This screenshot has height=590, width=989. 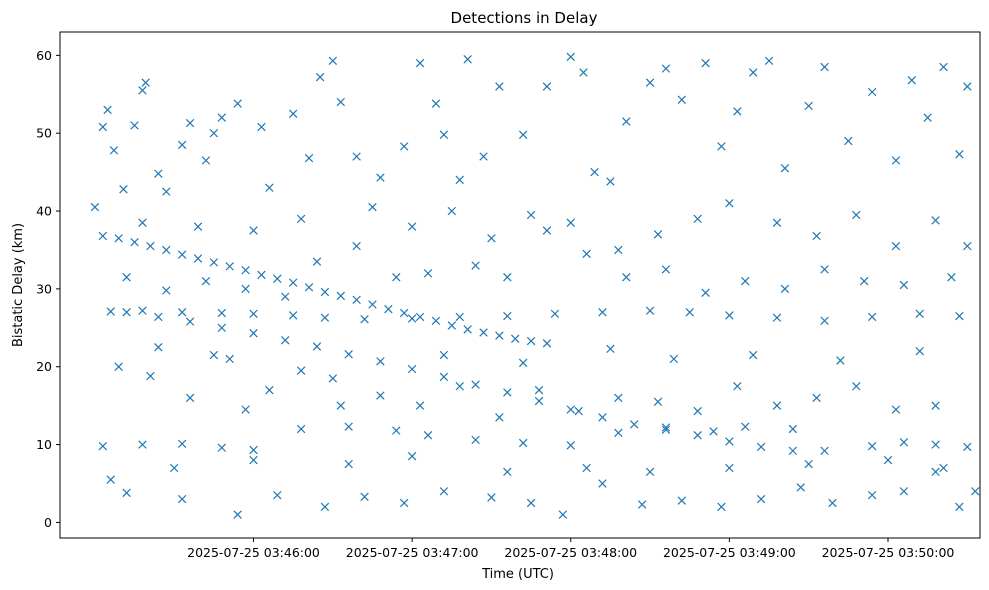 I want to click on y-tick-label: 20, so click(x=44, y=366).